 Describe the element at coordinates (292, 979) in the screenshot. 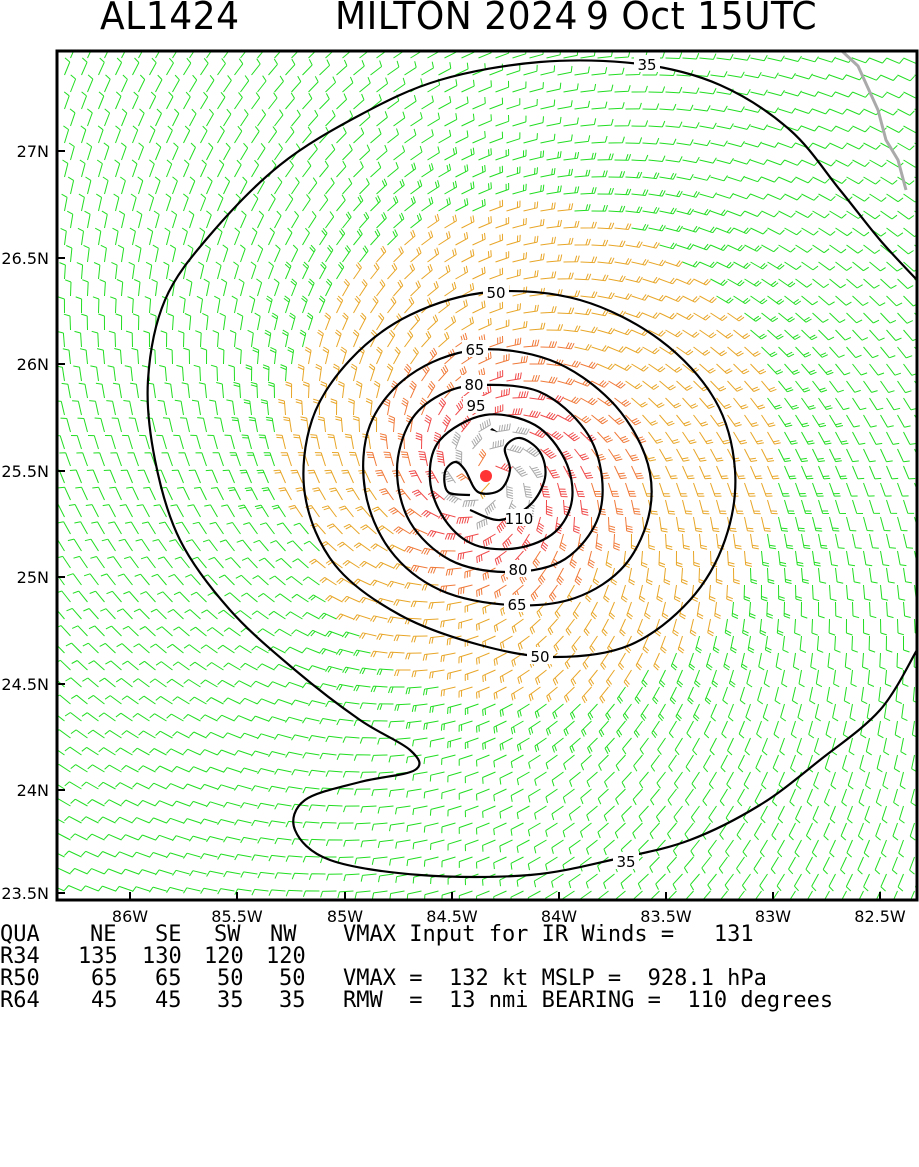

I see `radius-nw: 50` at that location.